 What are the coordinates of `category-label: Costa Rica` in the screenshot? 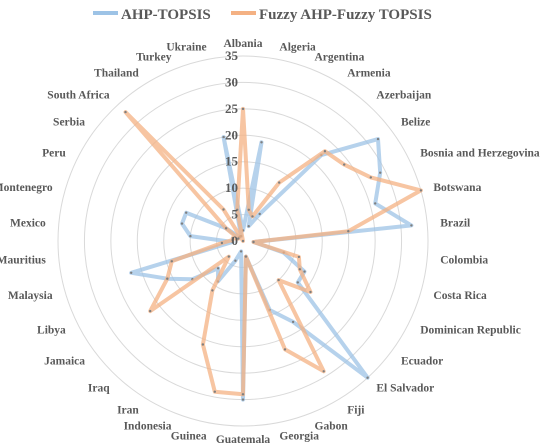 It's located at (460, 296).